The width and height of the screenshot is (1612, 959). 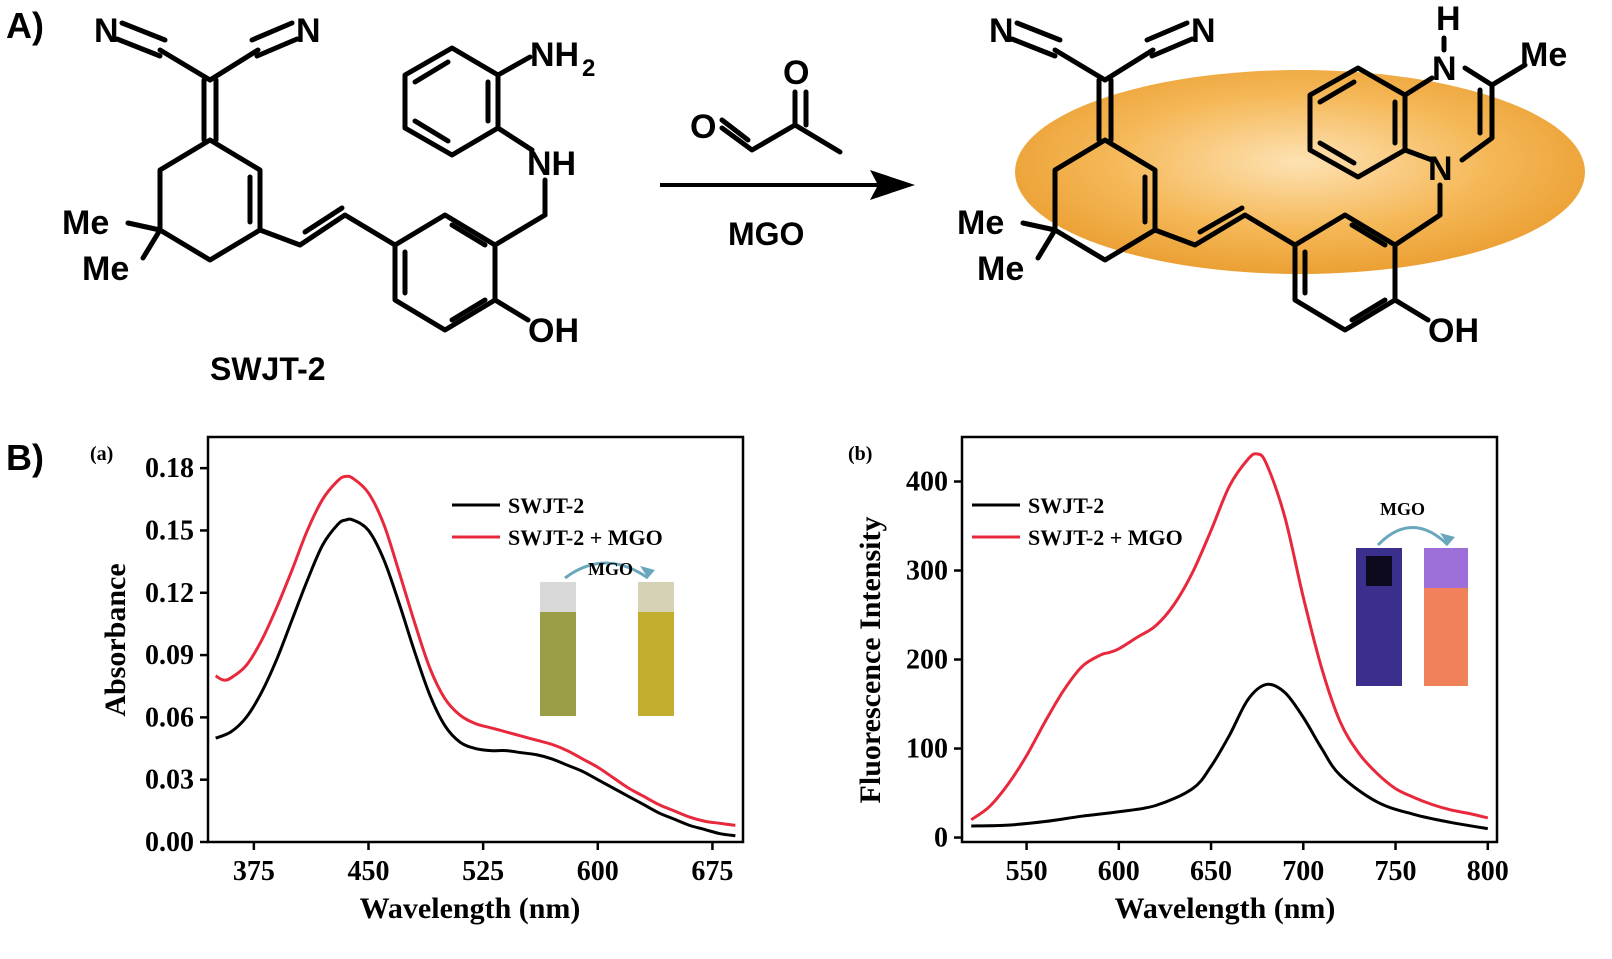 What do you see at coordinates (927, 482) in the screenshot?
I see `y-tick-label: 400` at bounding box center [927, 482].